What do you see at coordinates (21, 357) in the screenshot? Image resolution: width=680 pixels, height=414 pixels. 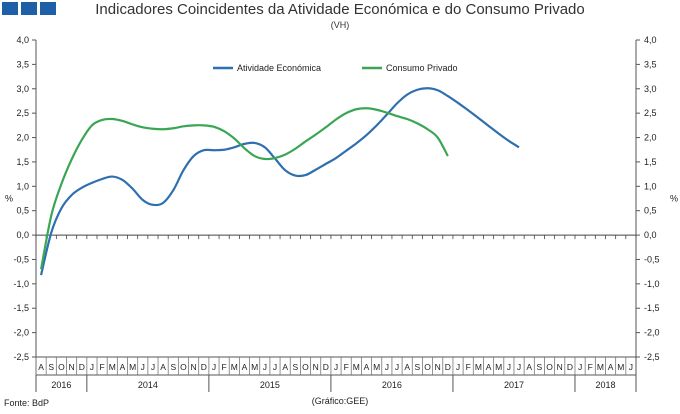 I see `y-tick-label-left: -2,5` at bounding box center [21, 357].